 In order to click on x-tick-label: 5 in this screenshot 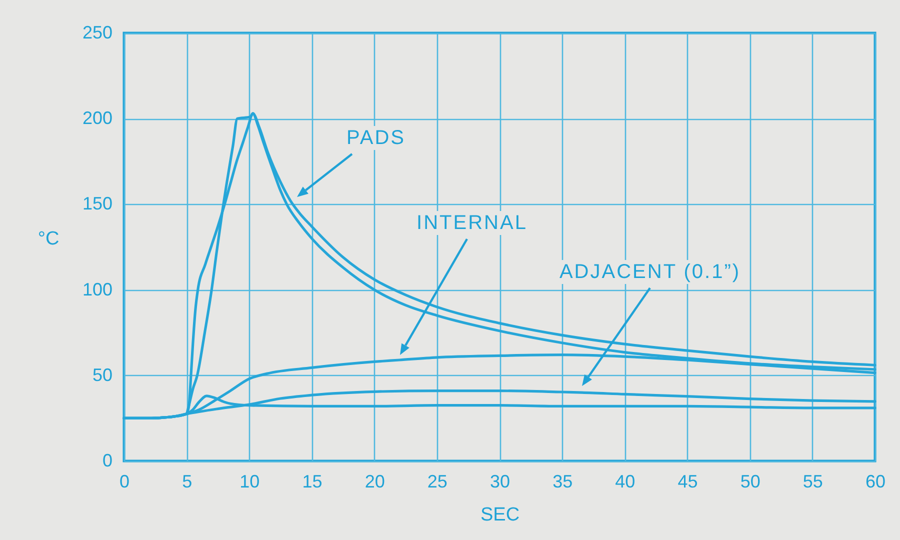, I will do `click(187, 482)`.